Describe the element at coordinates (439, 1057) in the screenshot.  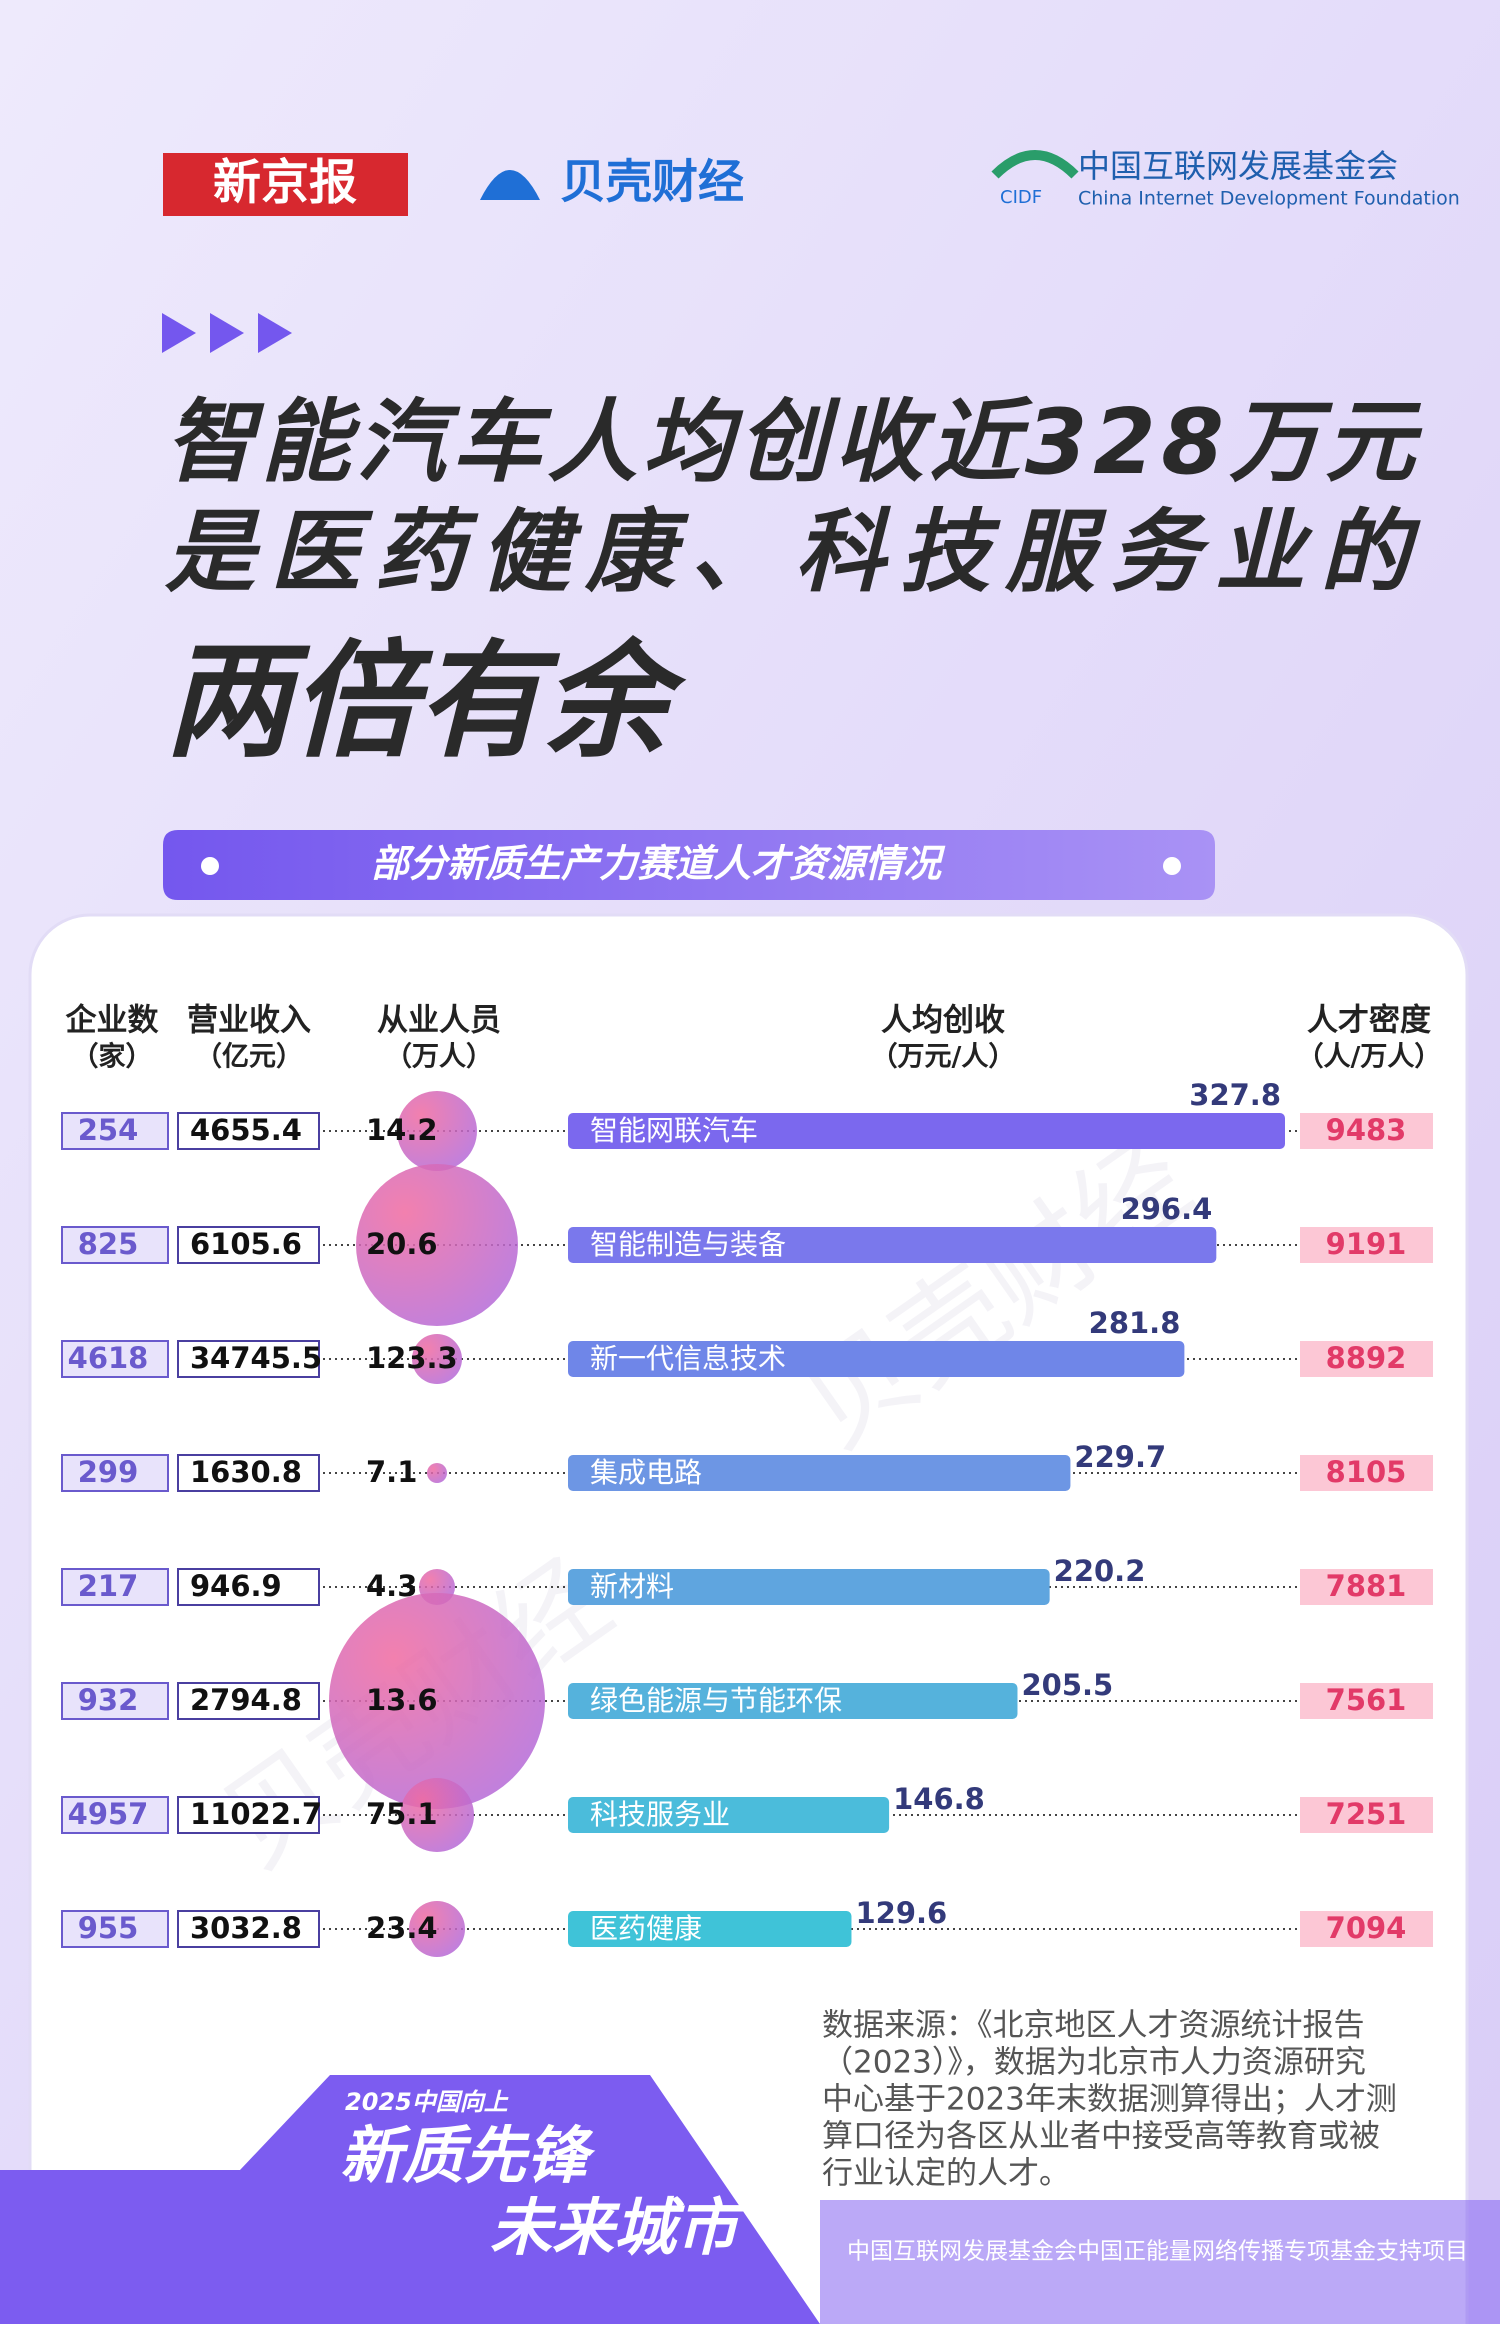
I see `column-unit: （万人）` at that location.